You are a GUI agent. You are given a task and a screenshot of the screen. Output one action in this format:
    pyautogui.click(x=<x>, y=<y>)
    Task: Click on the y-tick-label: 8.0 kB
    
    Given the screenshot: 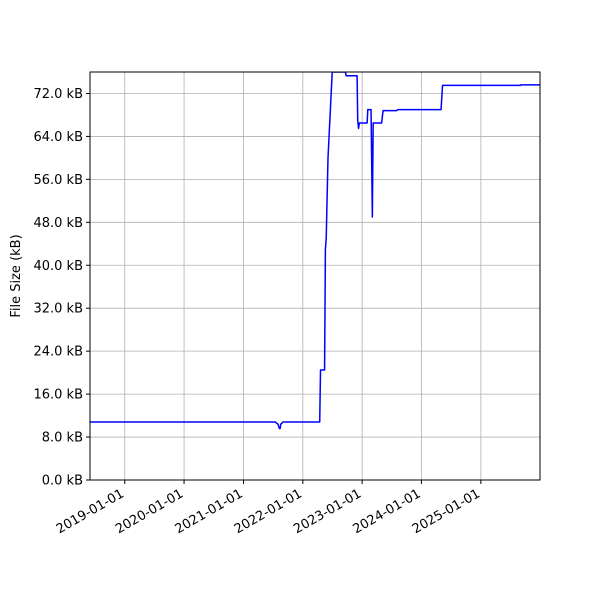 What is the action you would take?
    pyautogui.click(x=62, y=438)
    